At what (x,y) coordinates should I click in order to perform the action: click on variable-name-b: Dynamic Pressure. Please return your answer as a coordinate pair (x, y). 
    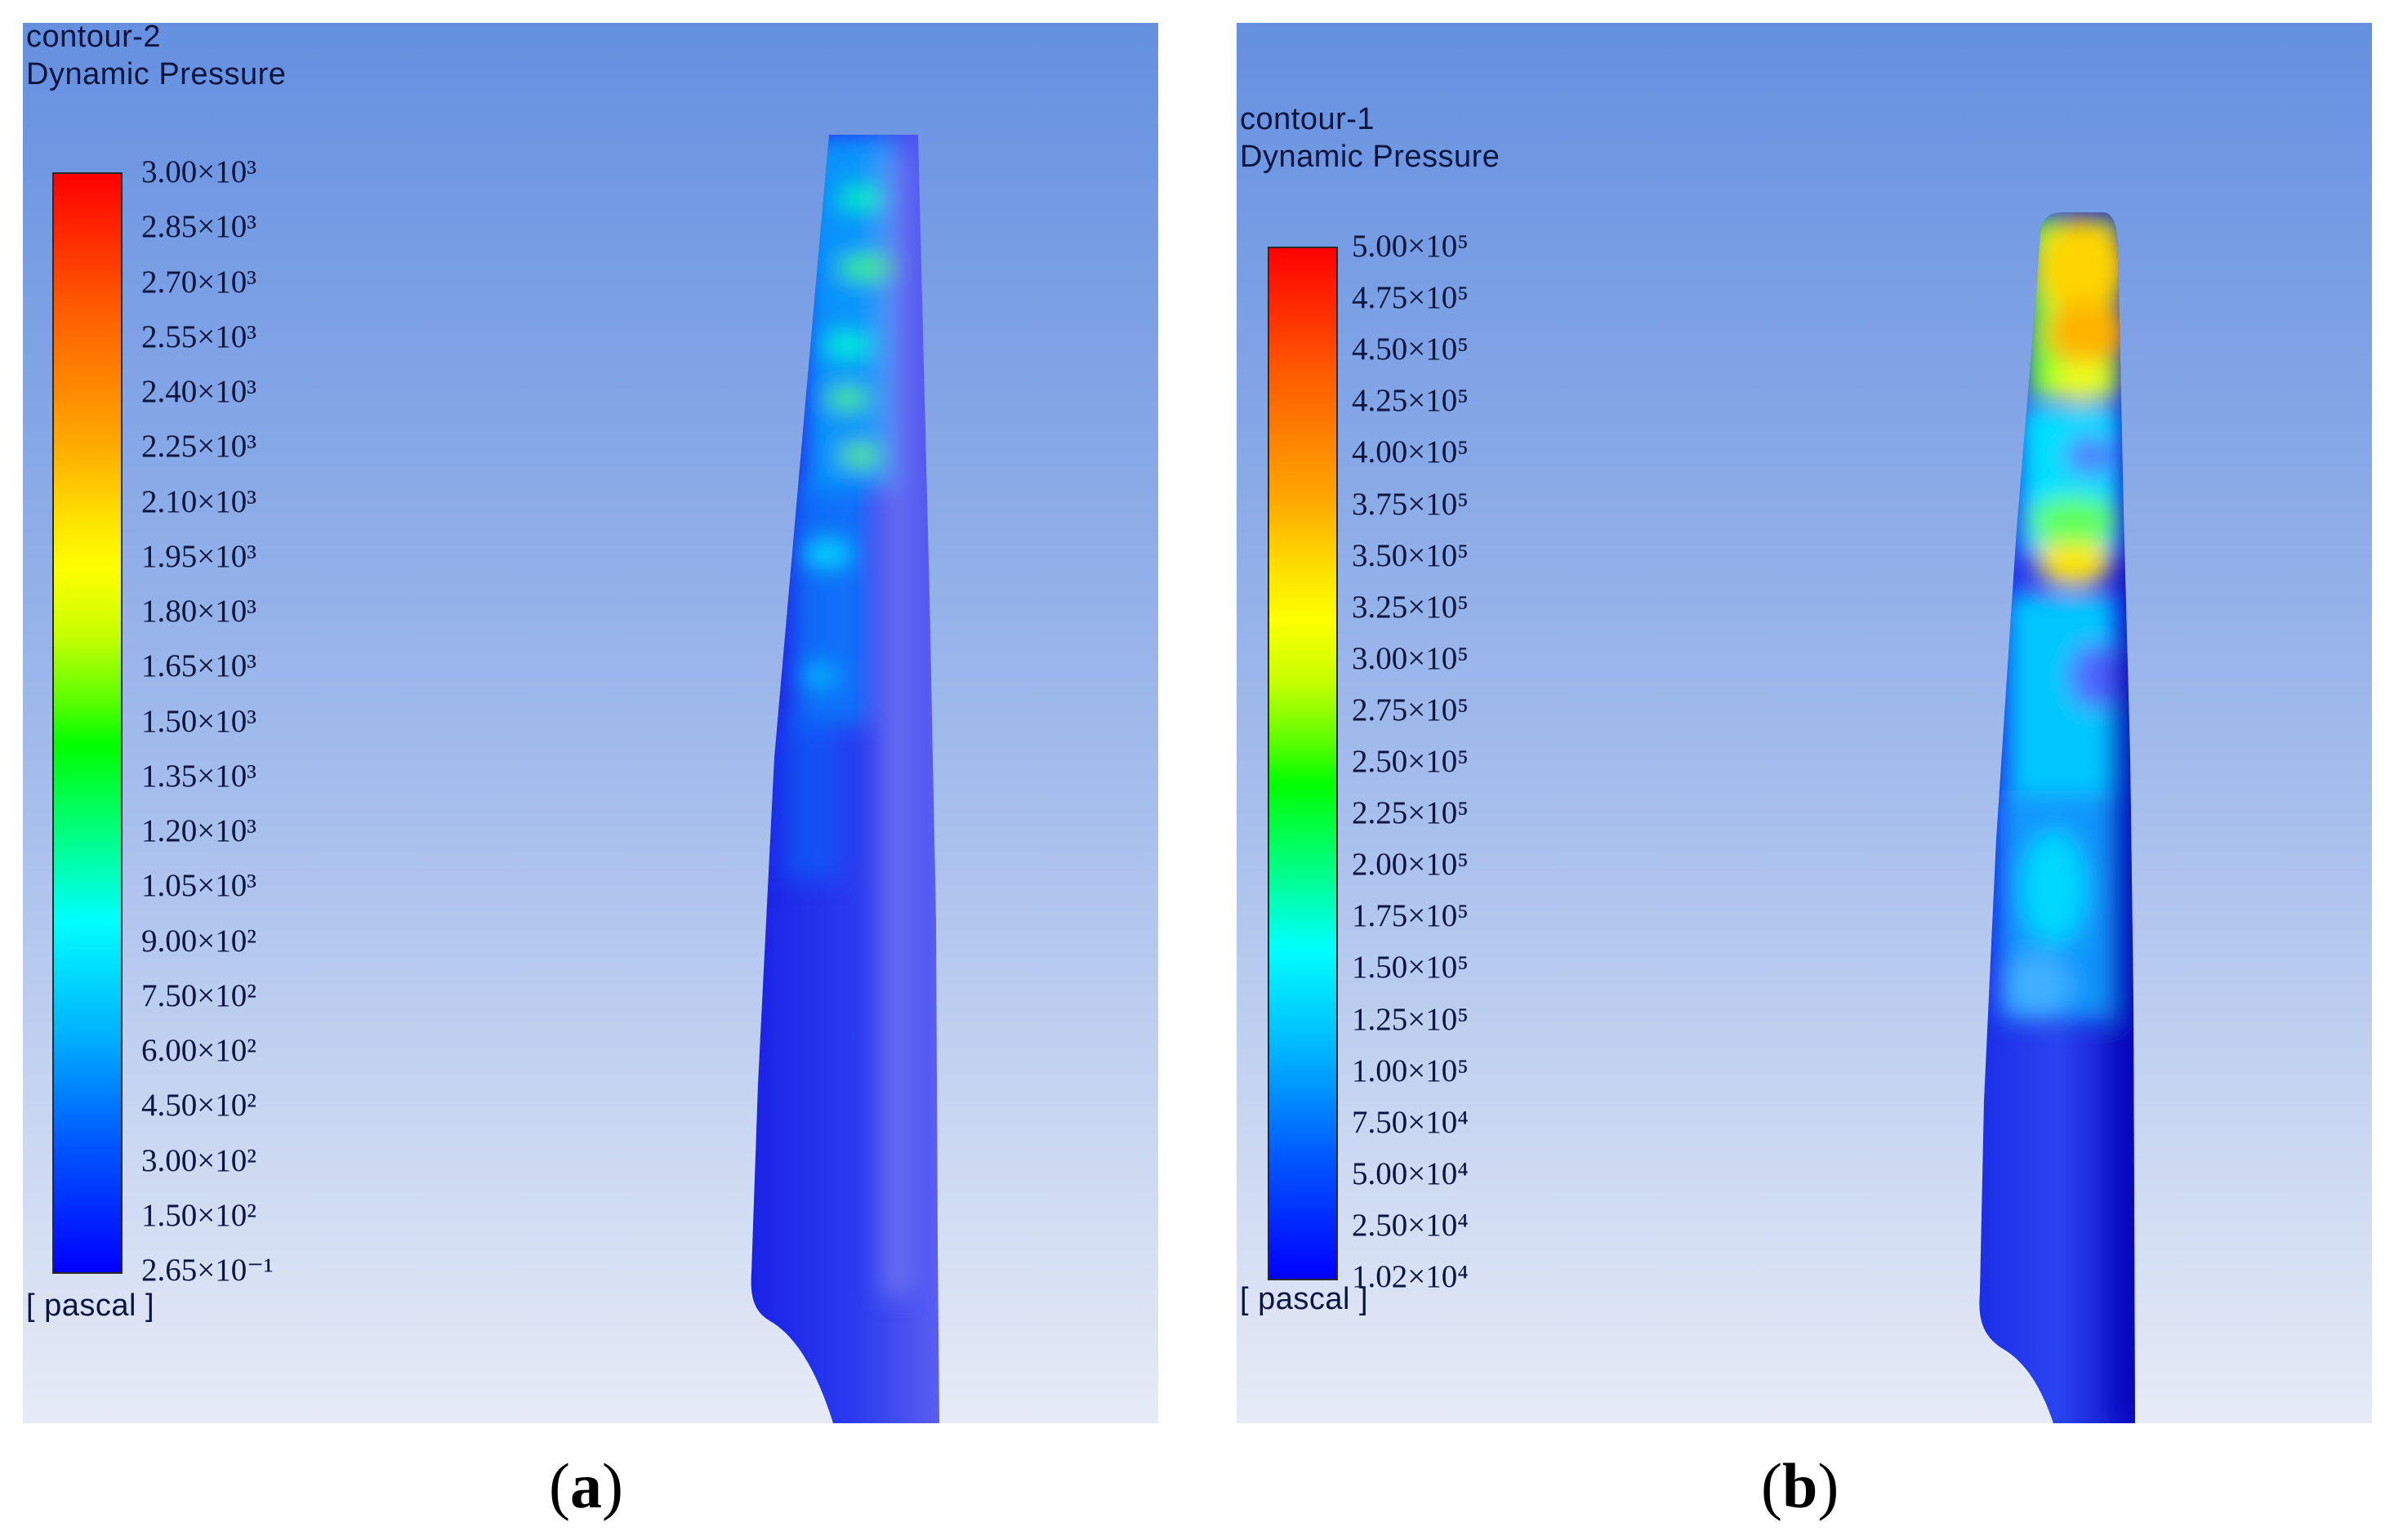
    Looking at the image, I should click on (1370, 157).